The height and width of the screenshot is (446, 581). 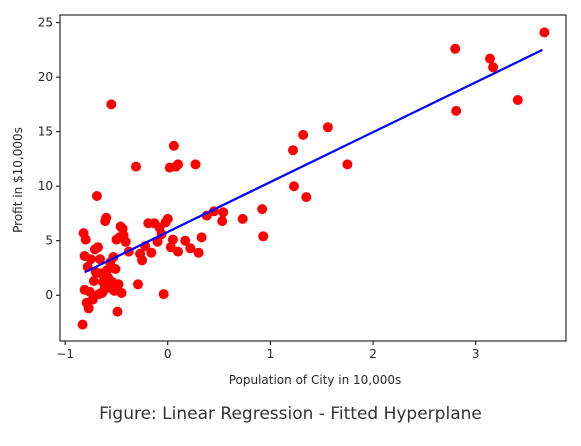 What do you see at coordinates (49, 159) in the screenshot?
I see `y-axis-ticks: 0 5 10 15 20 25` at bounding box center [49, 159].